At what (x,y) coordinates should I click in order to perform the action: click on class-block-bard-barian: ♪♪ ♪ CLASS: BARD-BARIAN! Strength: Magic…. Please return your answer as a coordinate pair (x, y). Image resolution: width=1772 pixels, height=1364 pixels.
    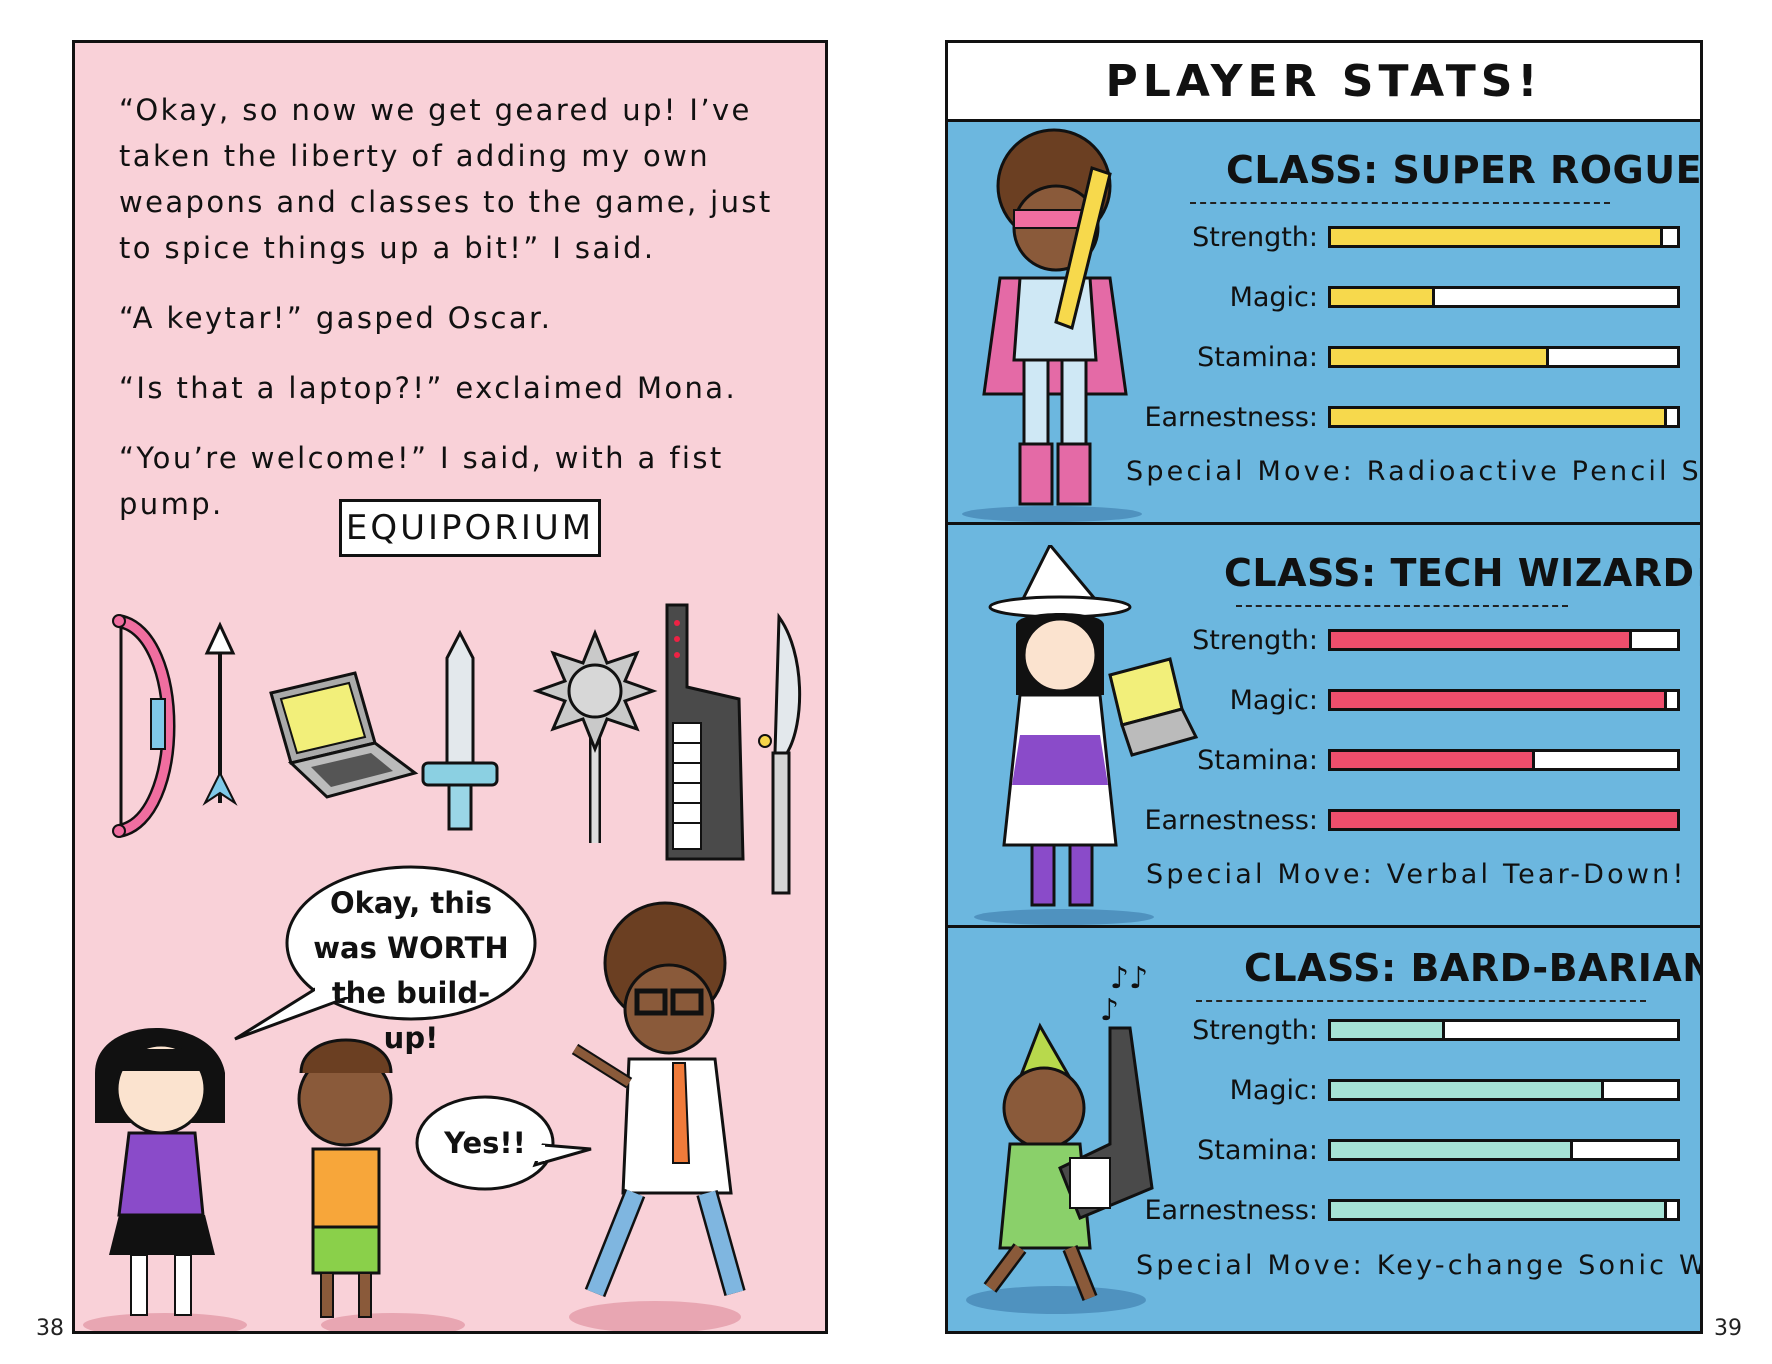
    Looking at the image, I should click on (1324, 1129).